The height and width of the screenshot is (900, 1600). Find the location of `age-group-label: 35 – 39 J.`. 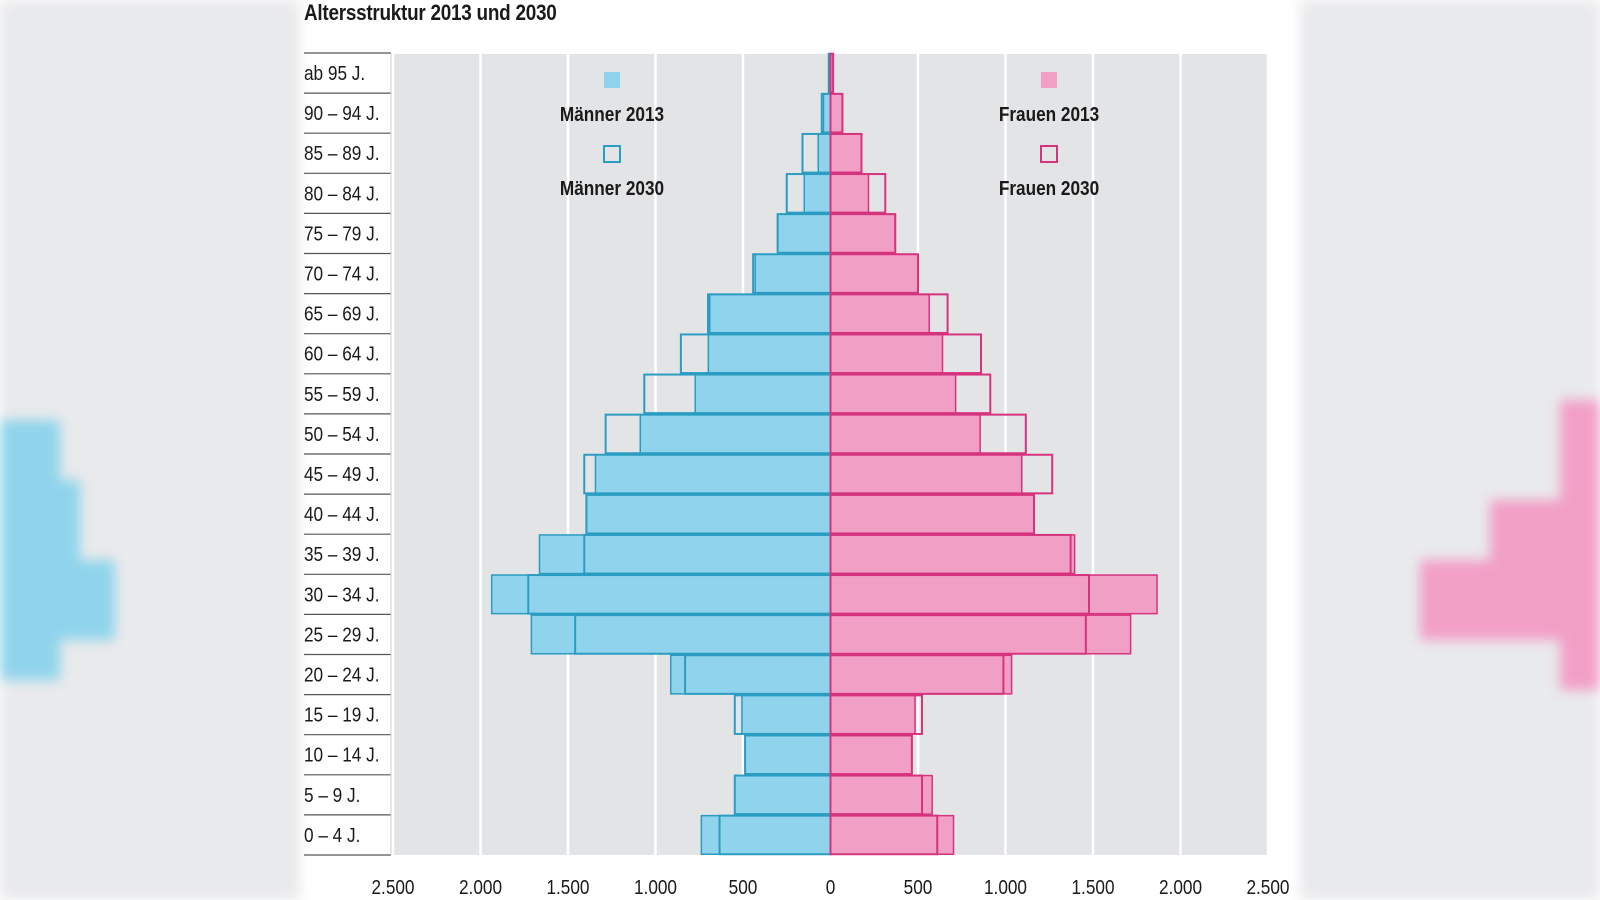

age-group-label: 35 – 39 J. is located at coordinates (341, 554).